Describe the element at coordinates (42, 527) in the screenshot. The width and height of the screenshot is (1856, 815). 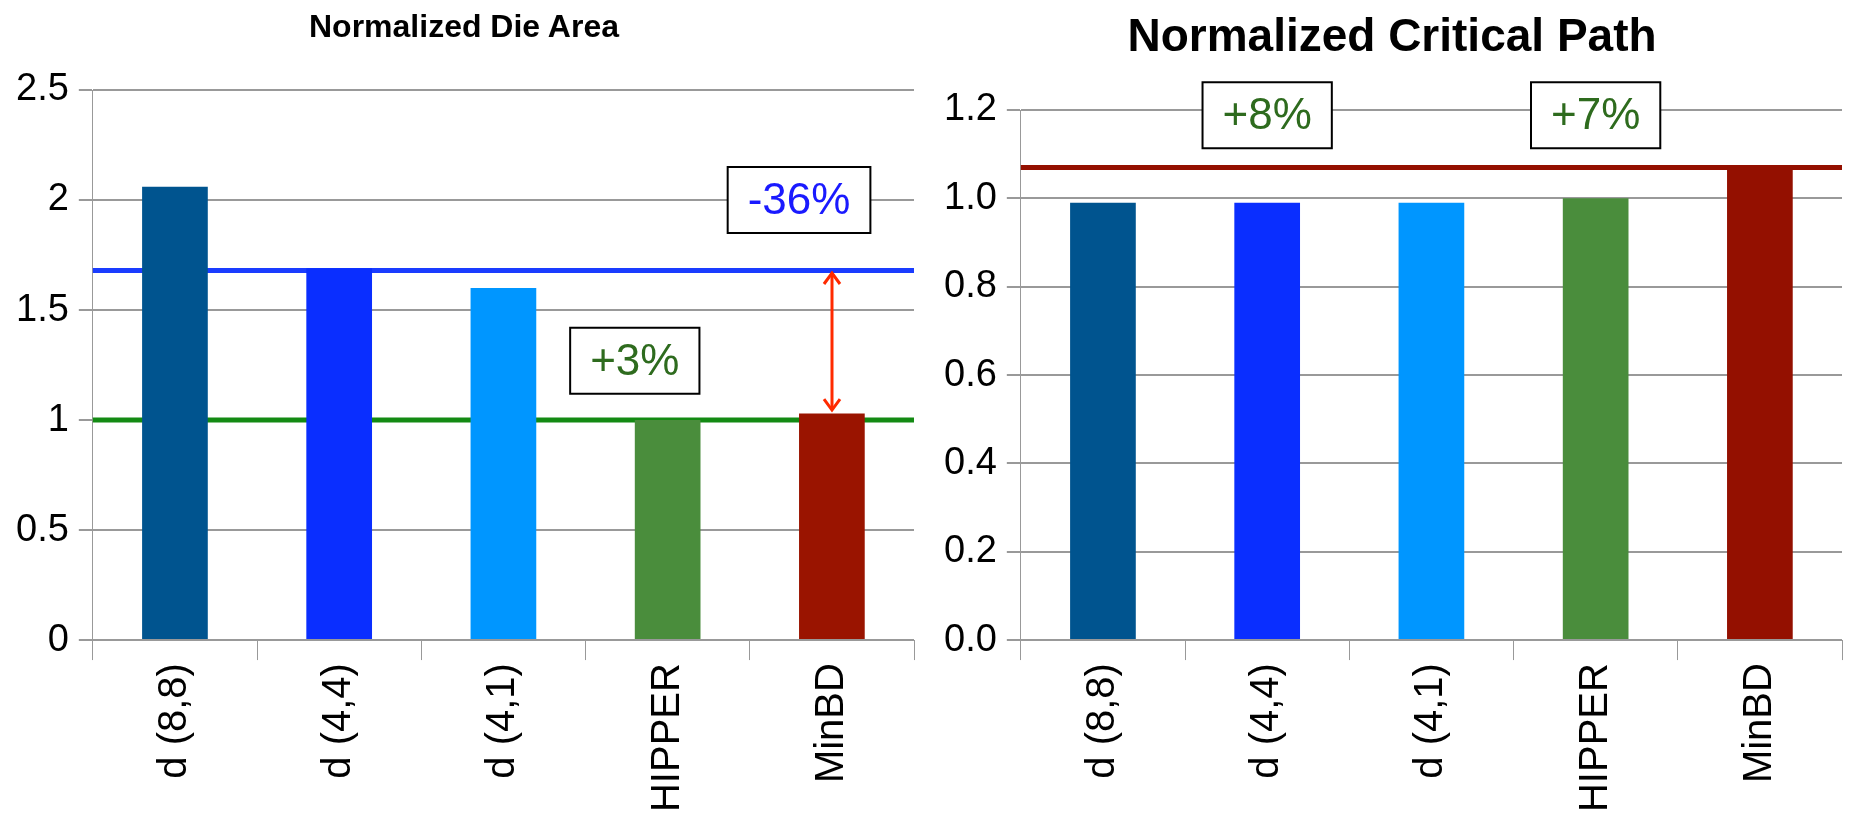
I see `y-tick-label: 0.5` at that location.